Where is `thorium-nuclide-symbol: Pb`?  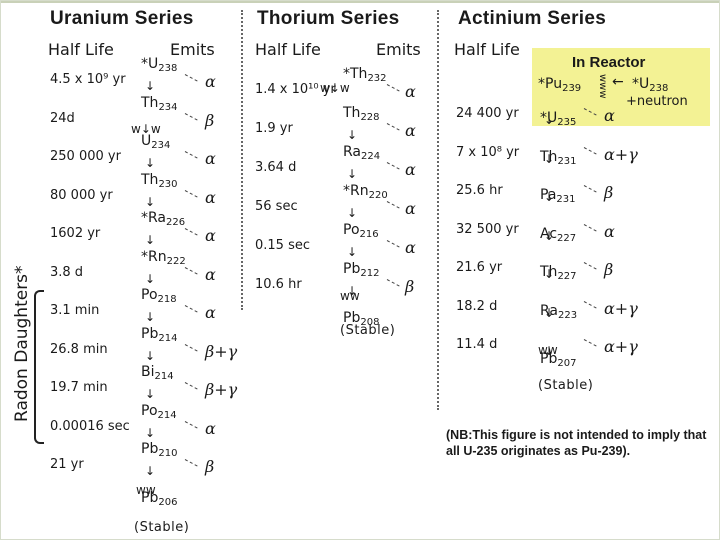 thorium-nuclide-symbol: Pb is located at coordinates (352, 269).